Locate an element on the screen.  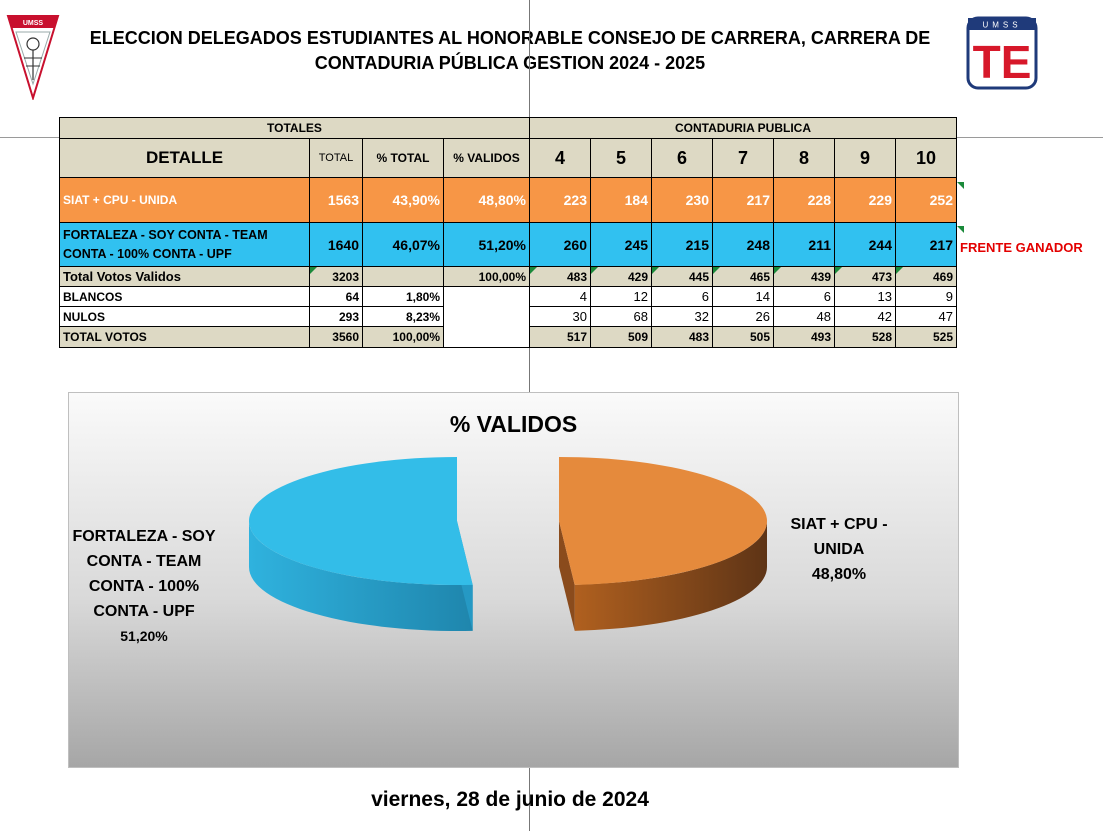
col-sem: 5 is located at coordinates (621, 158).